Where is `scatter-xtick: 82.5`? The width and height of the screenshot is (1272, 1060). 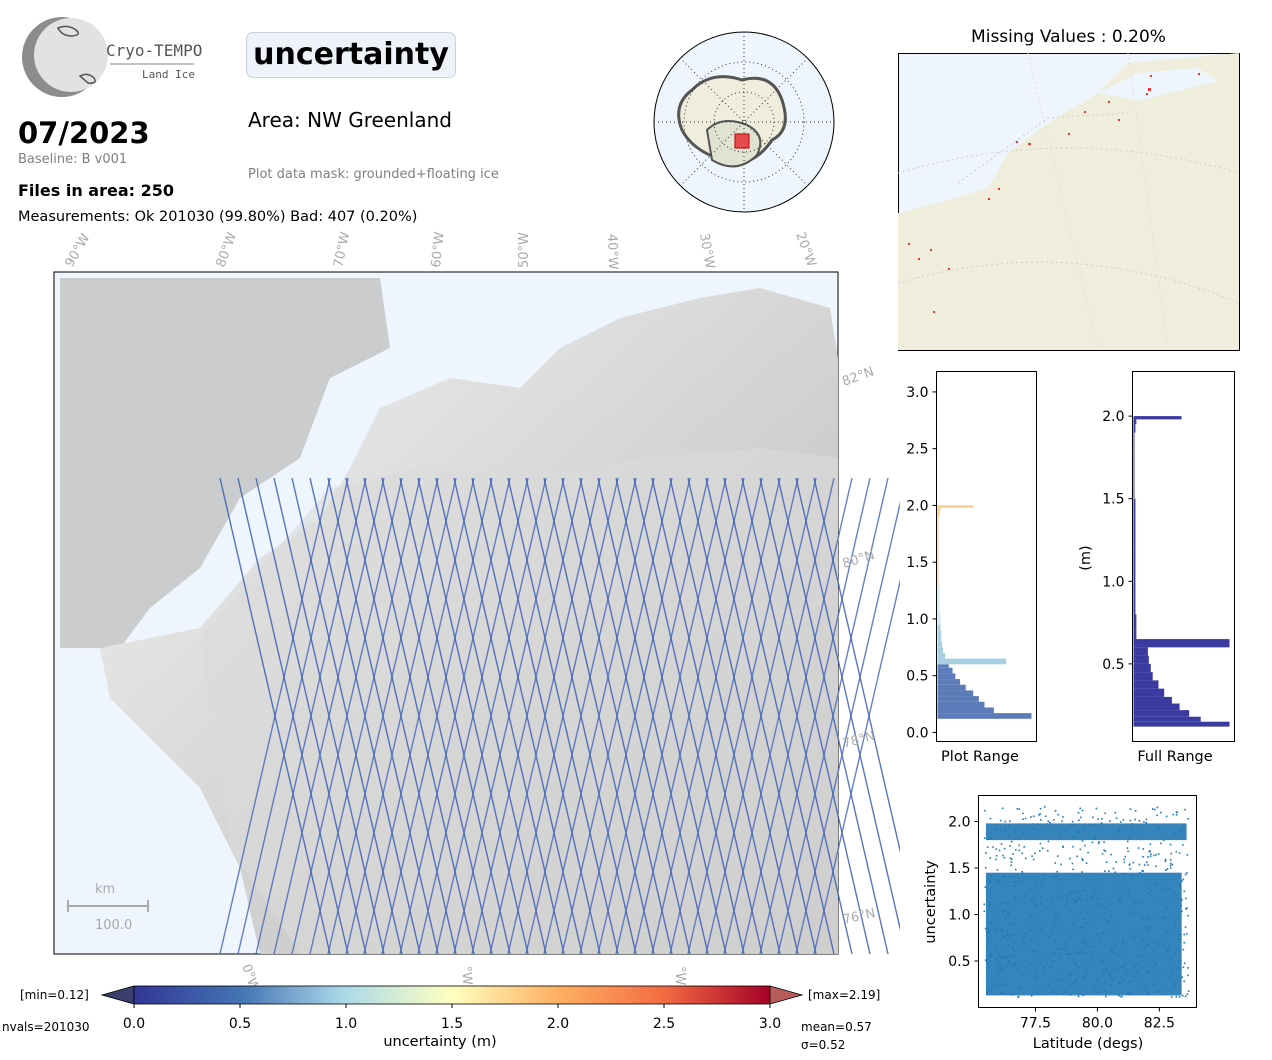
scatter-xtick: 82.5 is located at coordinates (1159, 1024).